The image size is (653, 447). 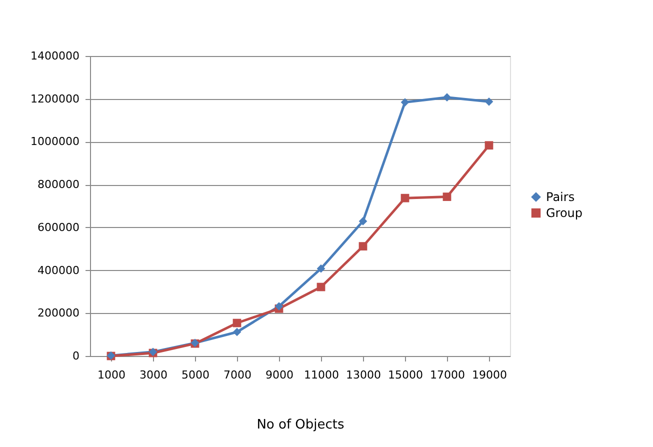 I want to click on y-tick-label: 400000, so click(x=59, y=270).